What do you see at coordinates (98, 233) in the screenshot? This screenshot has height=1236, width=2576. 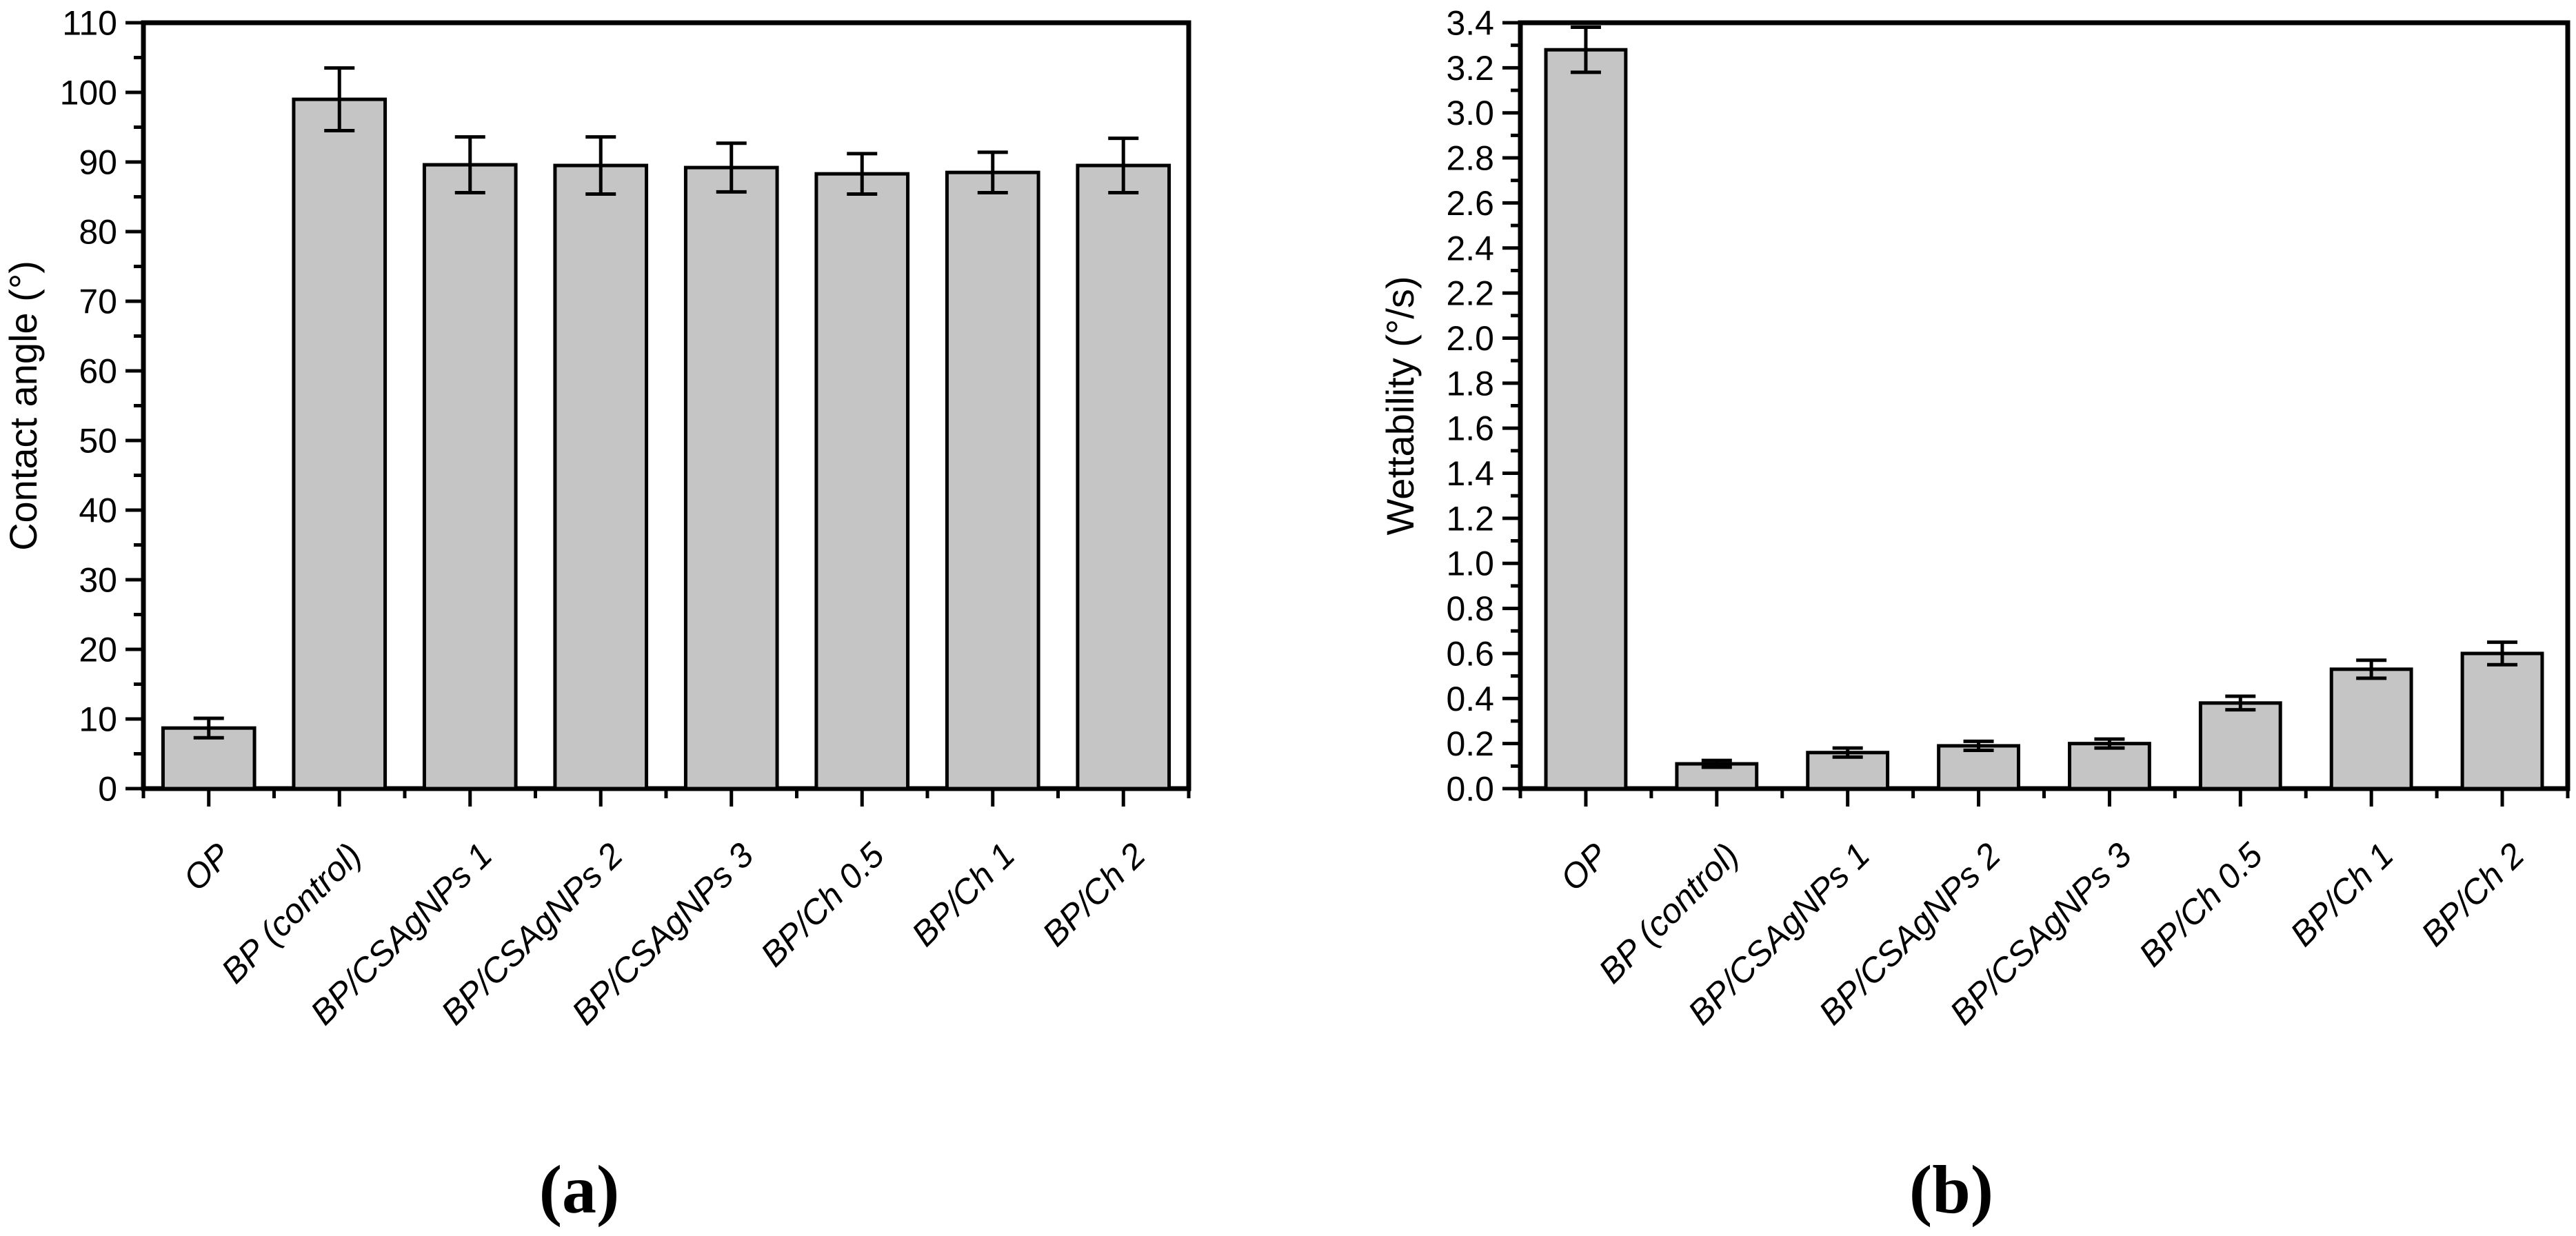 I see `y-tick-label: 80` at bounding box center [98, 233].